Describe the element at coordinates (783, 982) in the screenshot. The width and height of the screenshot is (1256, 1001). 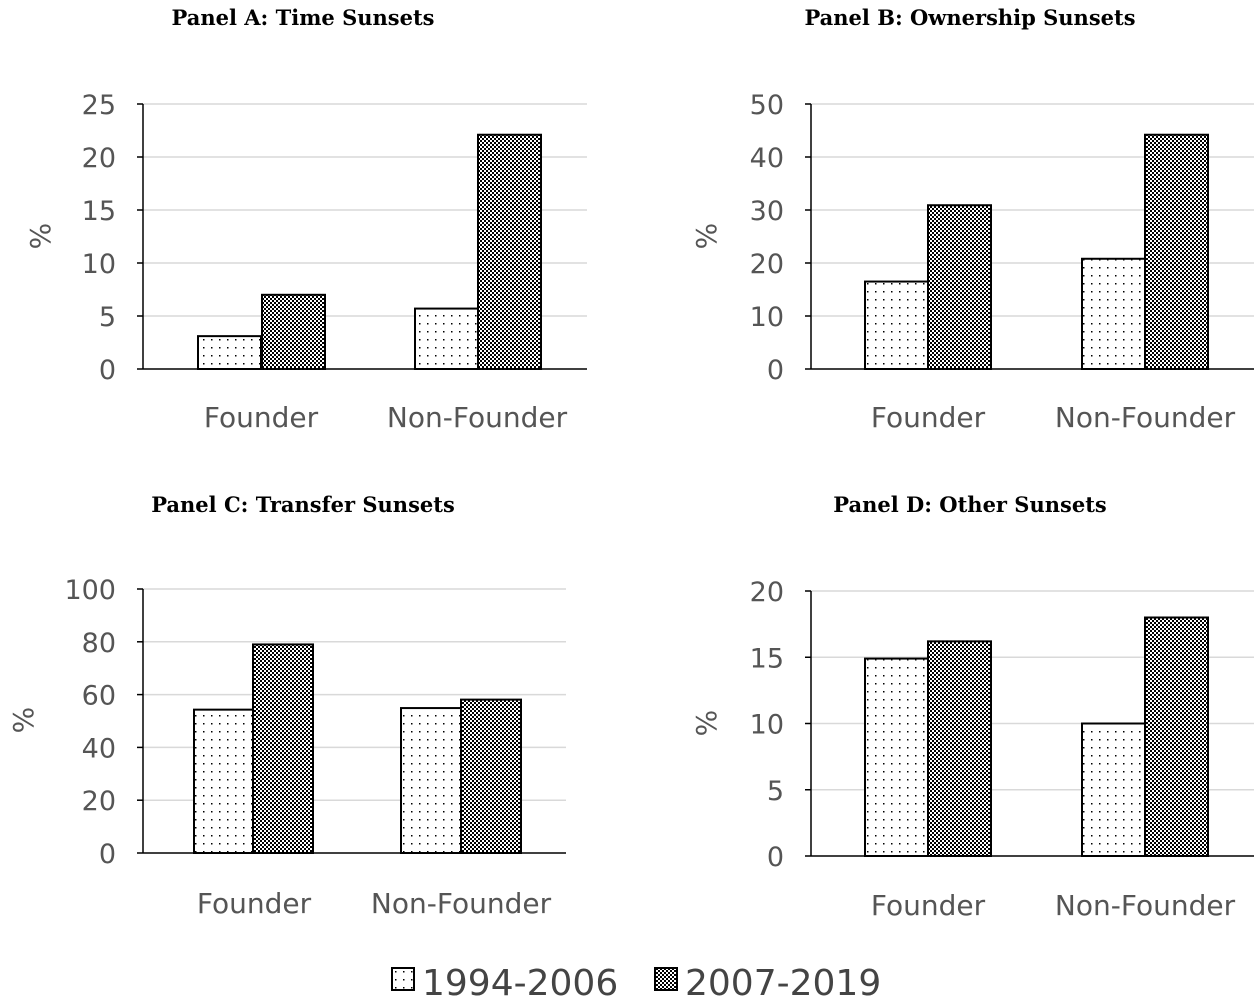
I see `legend-label-2007-2019: 2007-2019` at that location.